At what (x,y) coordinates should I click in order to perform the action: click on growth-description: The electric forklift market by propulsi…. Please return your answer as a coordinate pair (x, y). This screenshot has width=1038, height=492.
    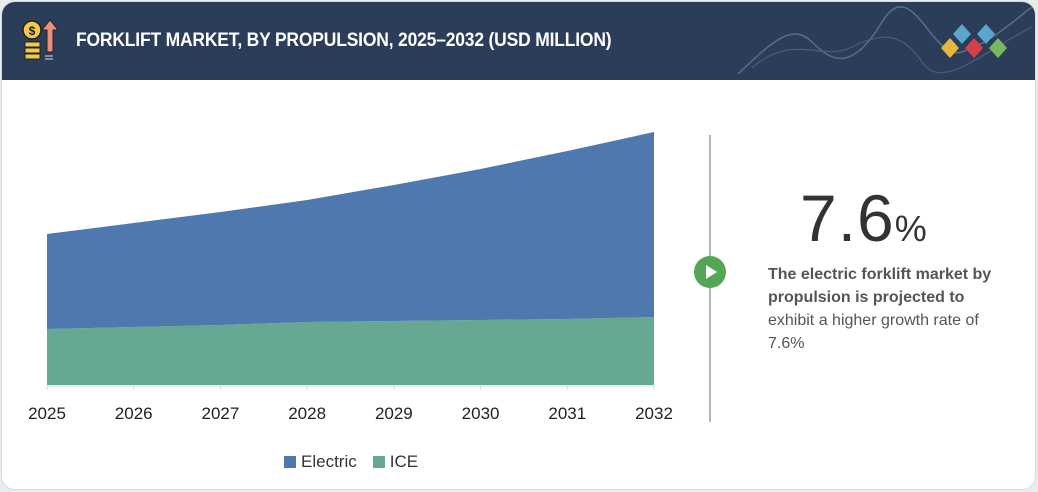
    Looking at the image, I should click on (888, 309).